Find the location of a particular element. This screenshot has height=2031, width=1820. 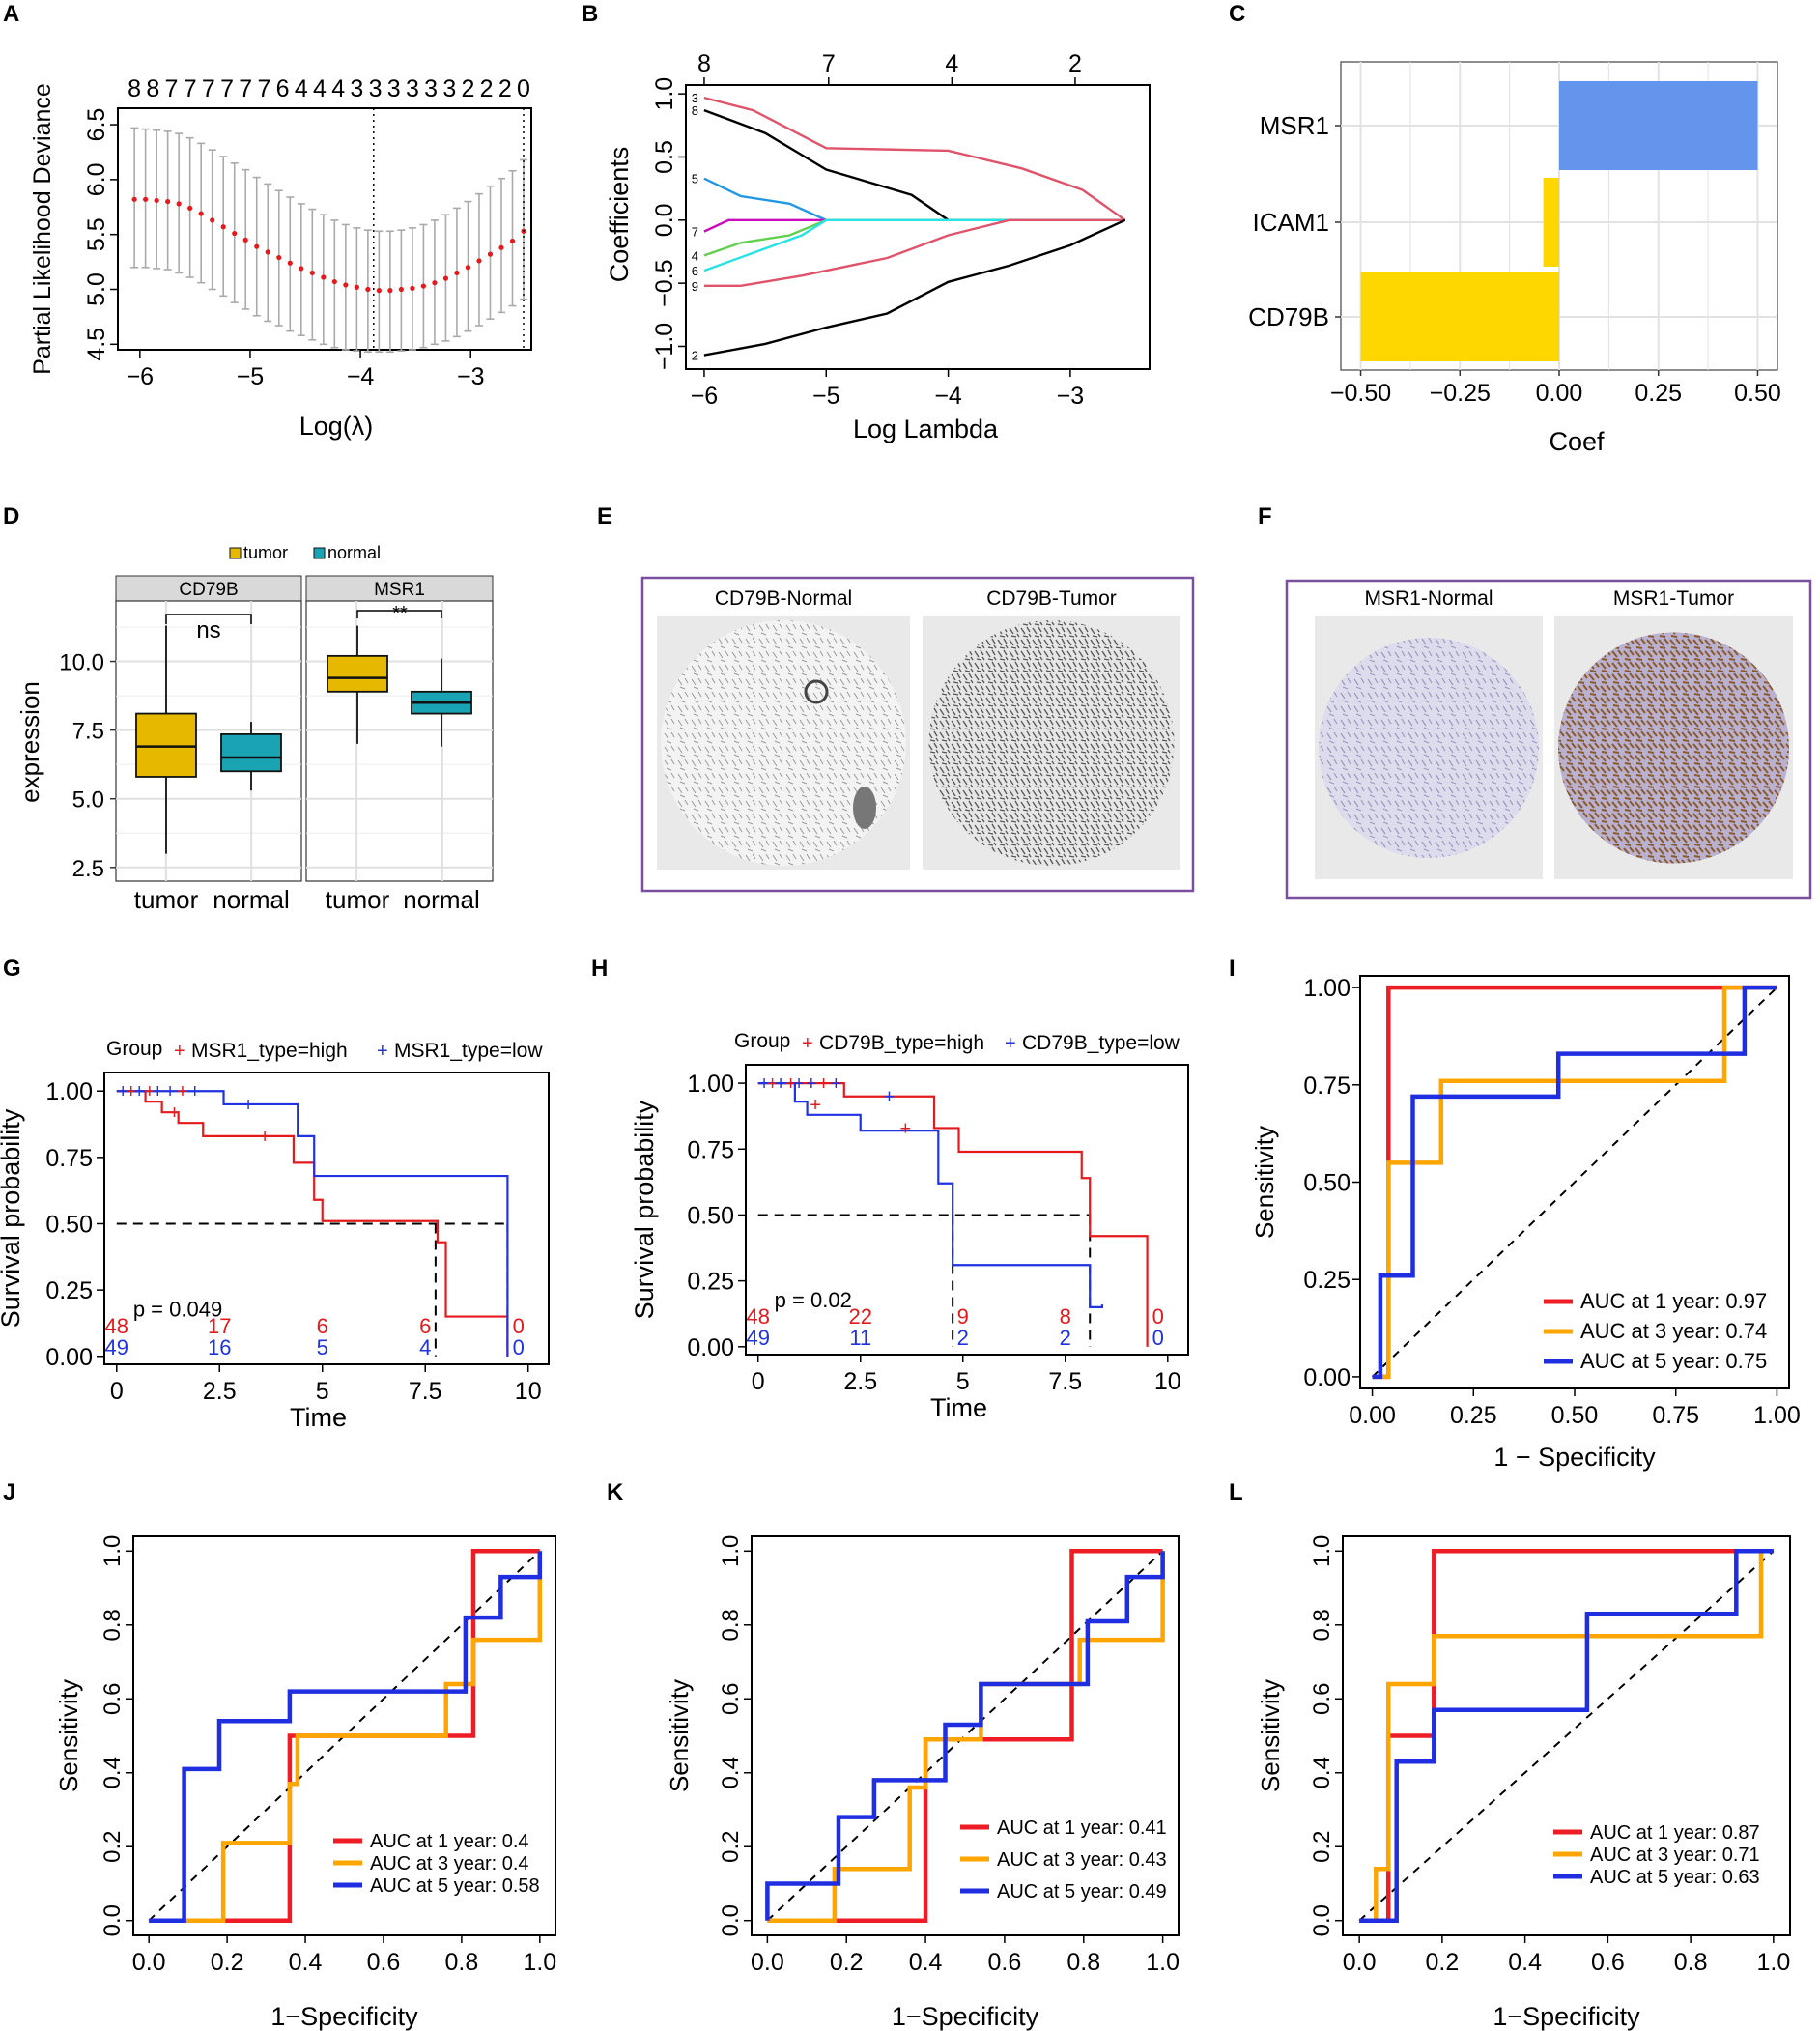

path-label: 9 is located at coordinates (695, 286).